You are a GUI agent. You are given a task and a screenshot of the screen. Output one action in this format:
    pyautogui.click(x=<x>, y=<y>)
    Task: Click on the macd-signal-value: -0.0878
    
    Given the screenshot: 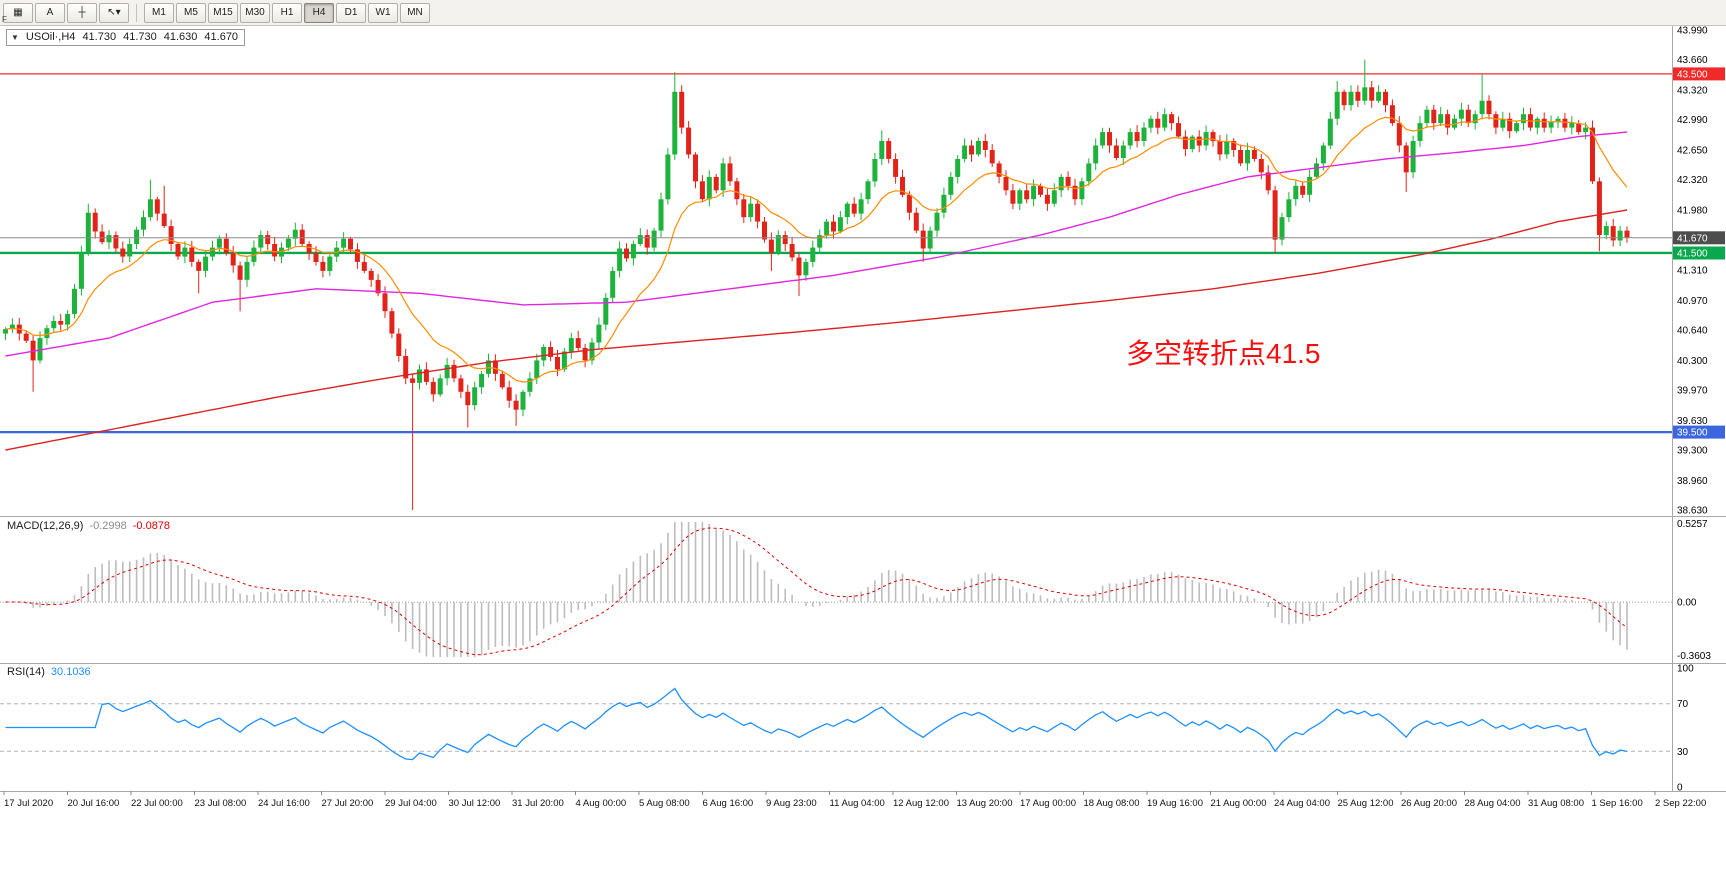 What is the action you would take?
    pyautogui.click(x=151, y=526)
    